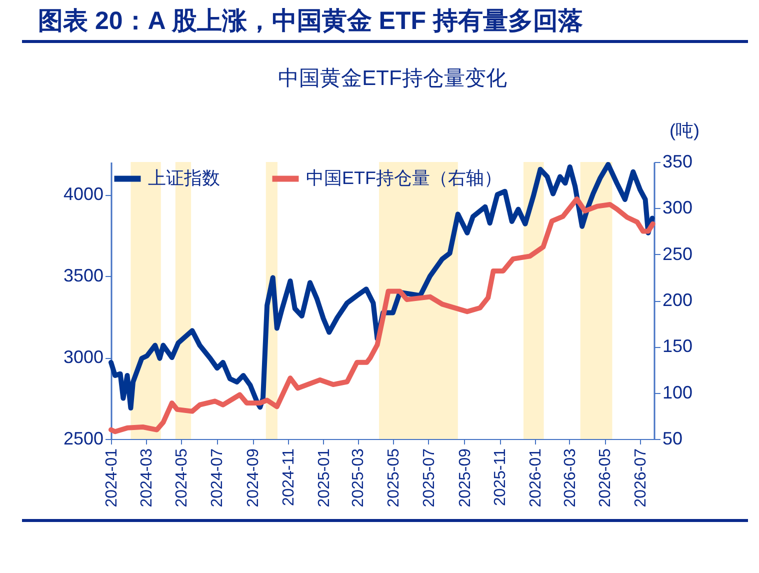  What do you see at coordinates (605, 478) in the screenshot?
I see `x-tick-label: 2026-05` at bounding box center [605, 478].